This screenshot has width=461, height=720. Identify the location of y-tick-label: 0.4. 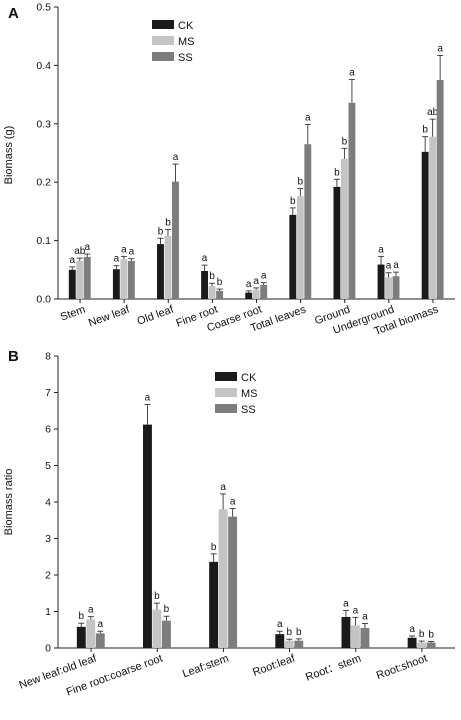
(43, 66).